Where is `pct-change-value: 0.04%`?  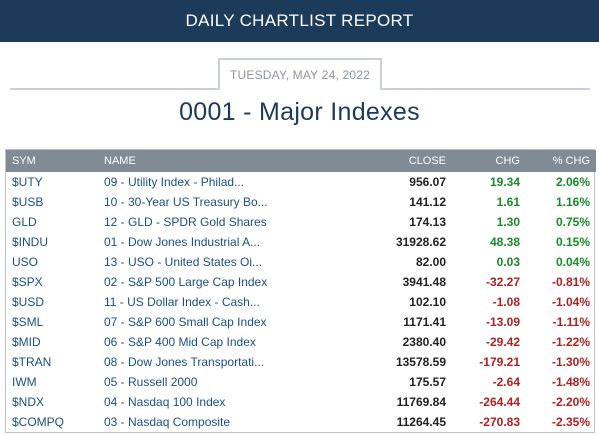 pct-change-value: 0.04% is located at coordinates (572, 262).